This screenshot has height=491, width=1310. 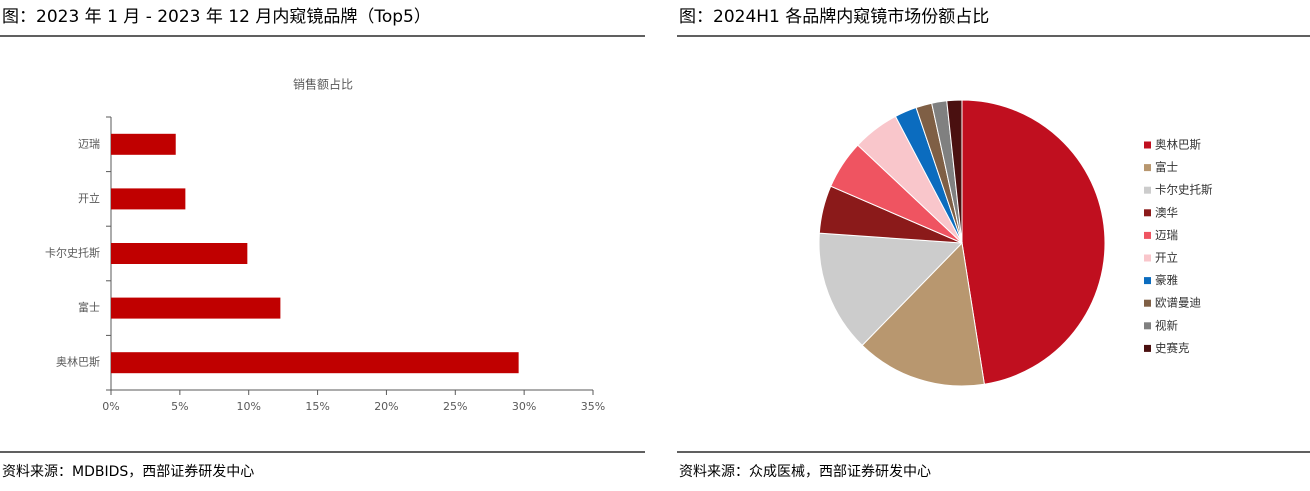 What do you see at coordinates (1178, 145) in the screenshot?
I see `legend-label: 奥林巴斯` at bounding box center [1178, 145].